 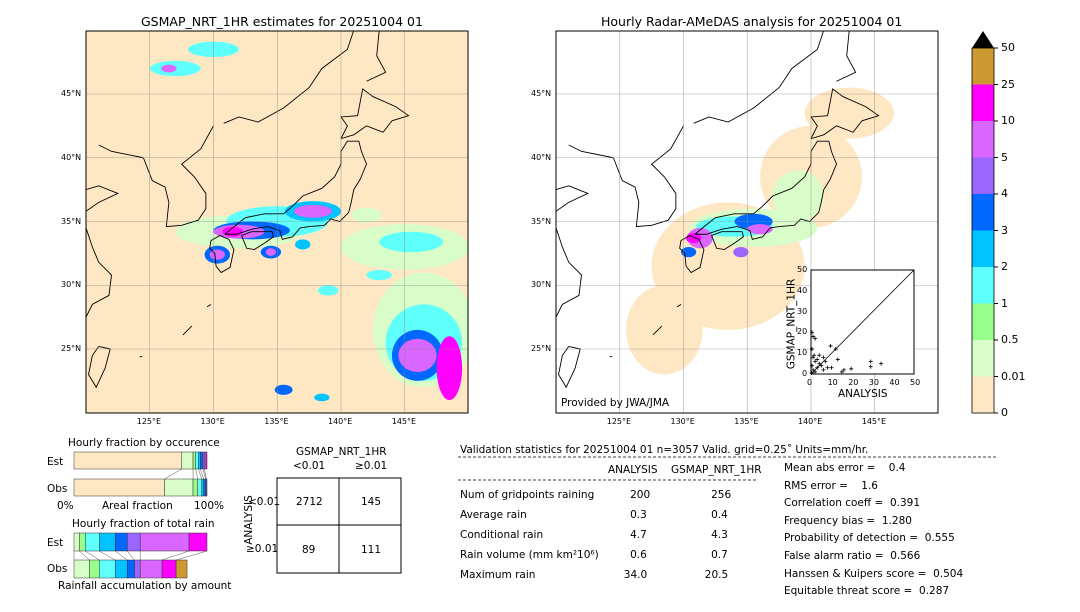 I want to click on occurrence-obs-label: Obs, so click(x=57, y=489).